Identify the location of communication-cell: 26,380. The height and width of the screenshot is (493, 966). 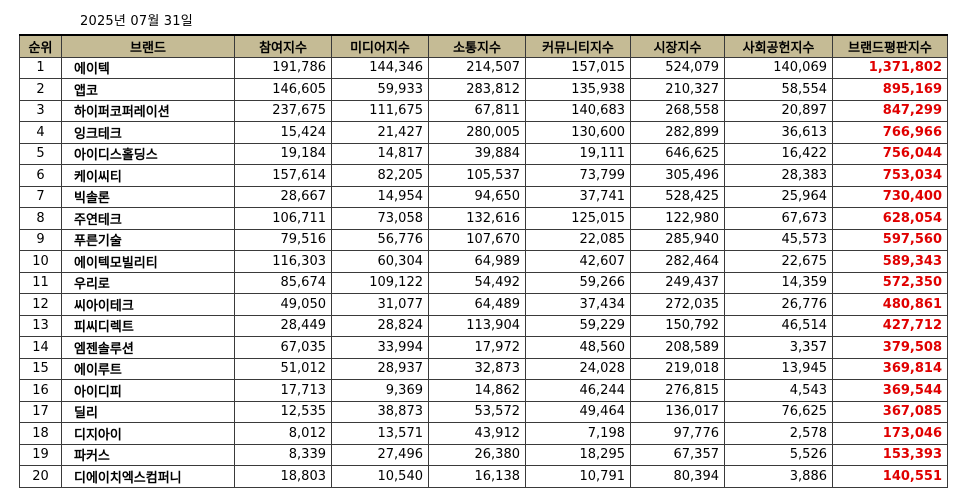
(477, 454).